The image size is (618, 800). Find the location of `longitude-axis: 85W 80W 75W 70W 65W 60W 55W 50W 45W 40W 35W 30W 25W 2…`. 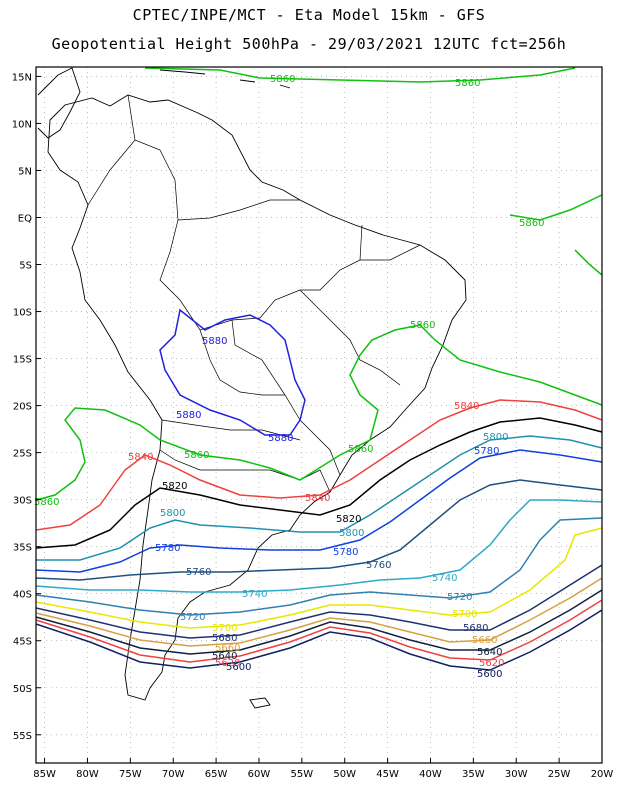

longitude-axis: 85W 80W 75W 70W 65W 60W 55W 50W 45W 40W 35W 30W 25W 2… is located at coordinates (323, 769).